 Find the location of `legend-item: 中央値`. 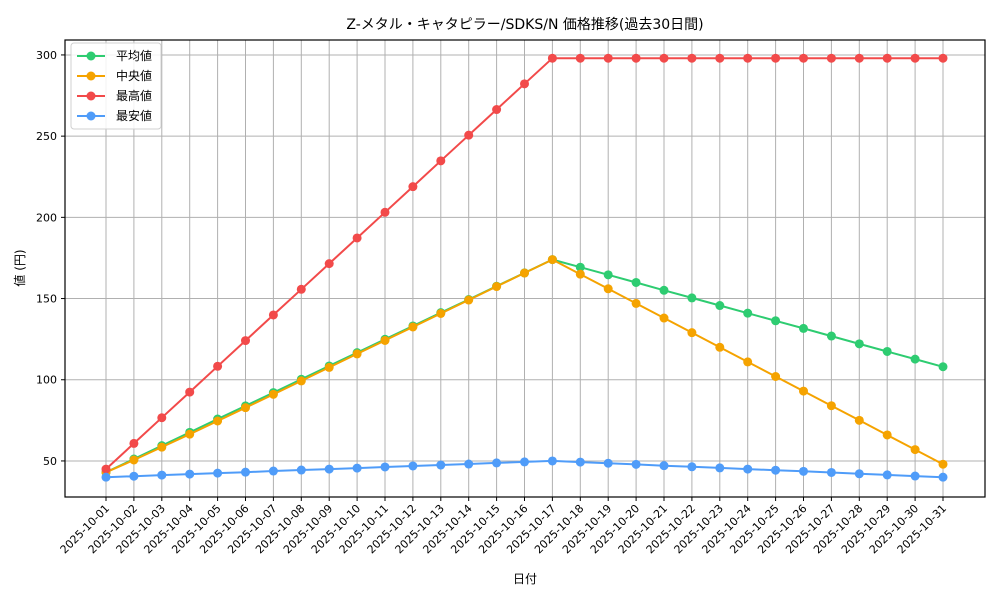

legend-item: 中央値 is located at coordinates (114, 75).